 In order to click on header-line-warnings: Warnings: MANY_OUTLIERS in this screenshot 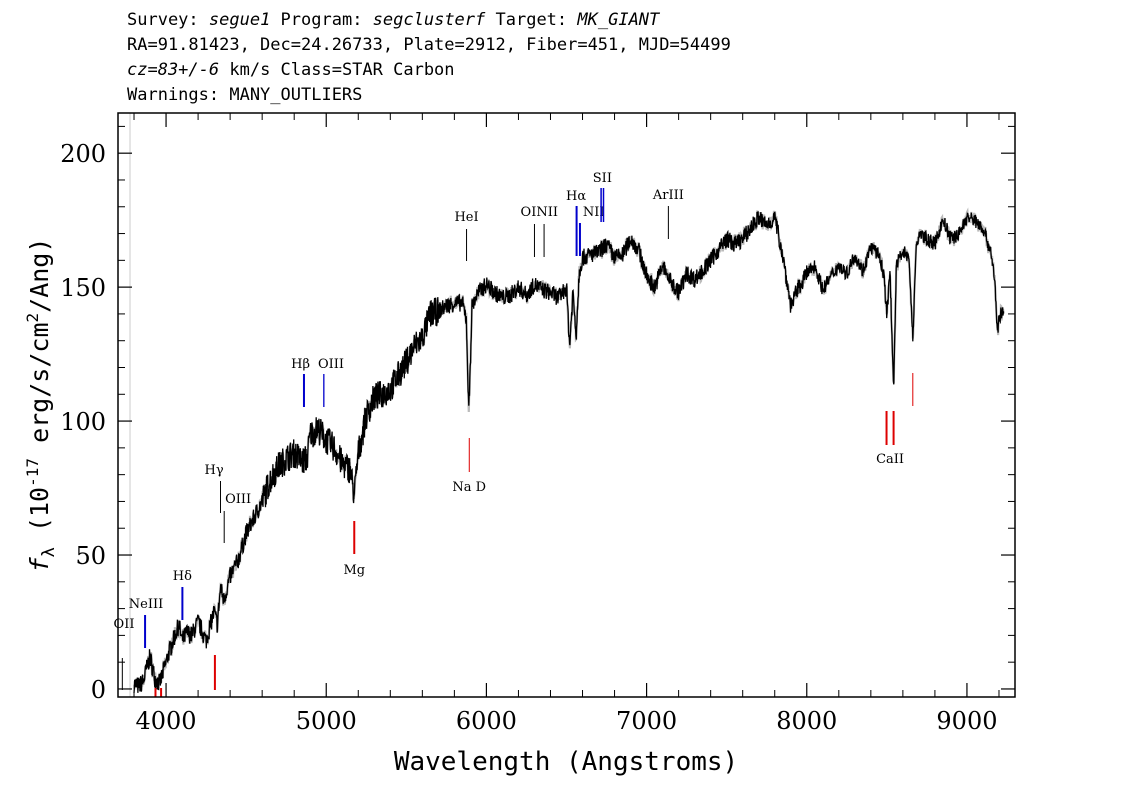, I will do `click(245, 95)`.